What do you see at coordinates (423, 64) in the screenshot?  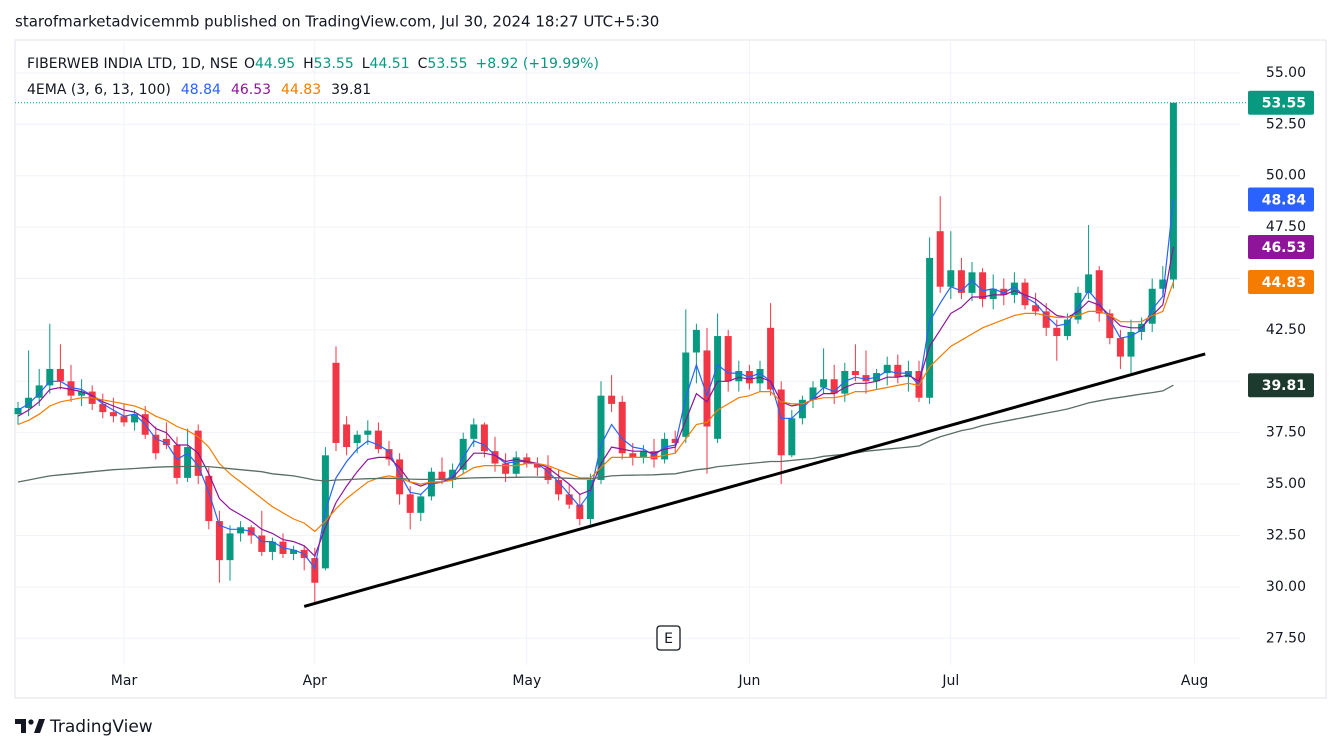 I see `close-label: C` at bounding box center [423, 64].